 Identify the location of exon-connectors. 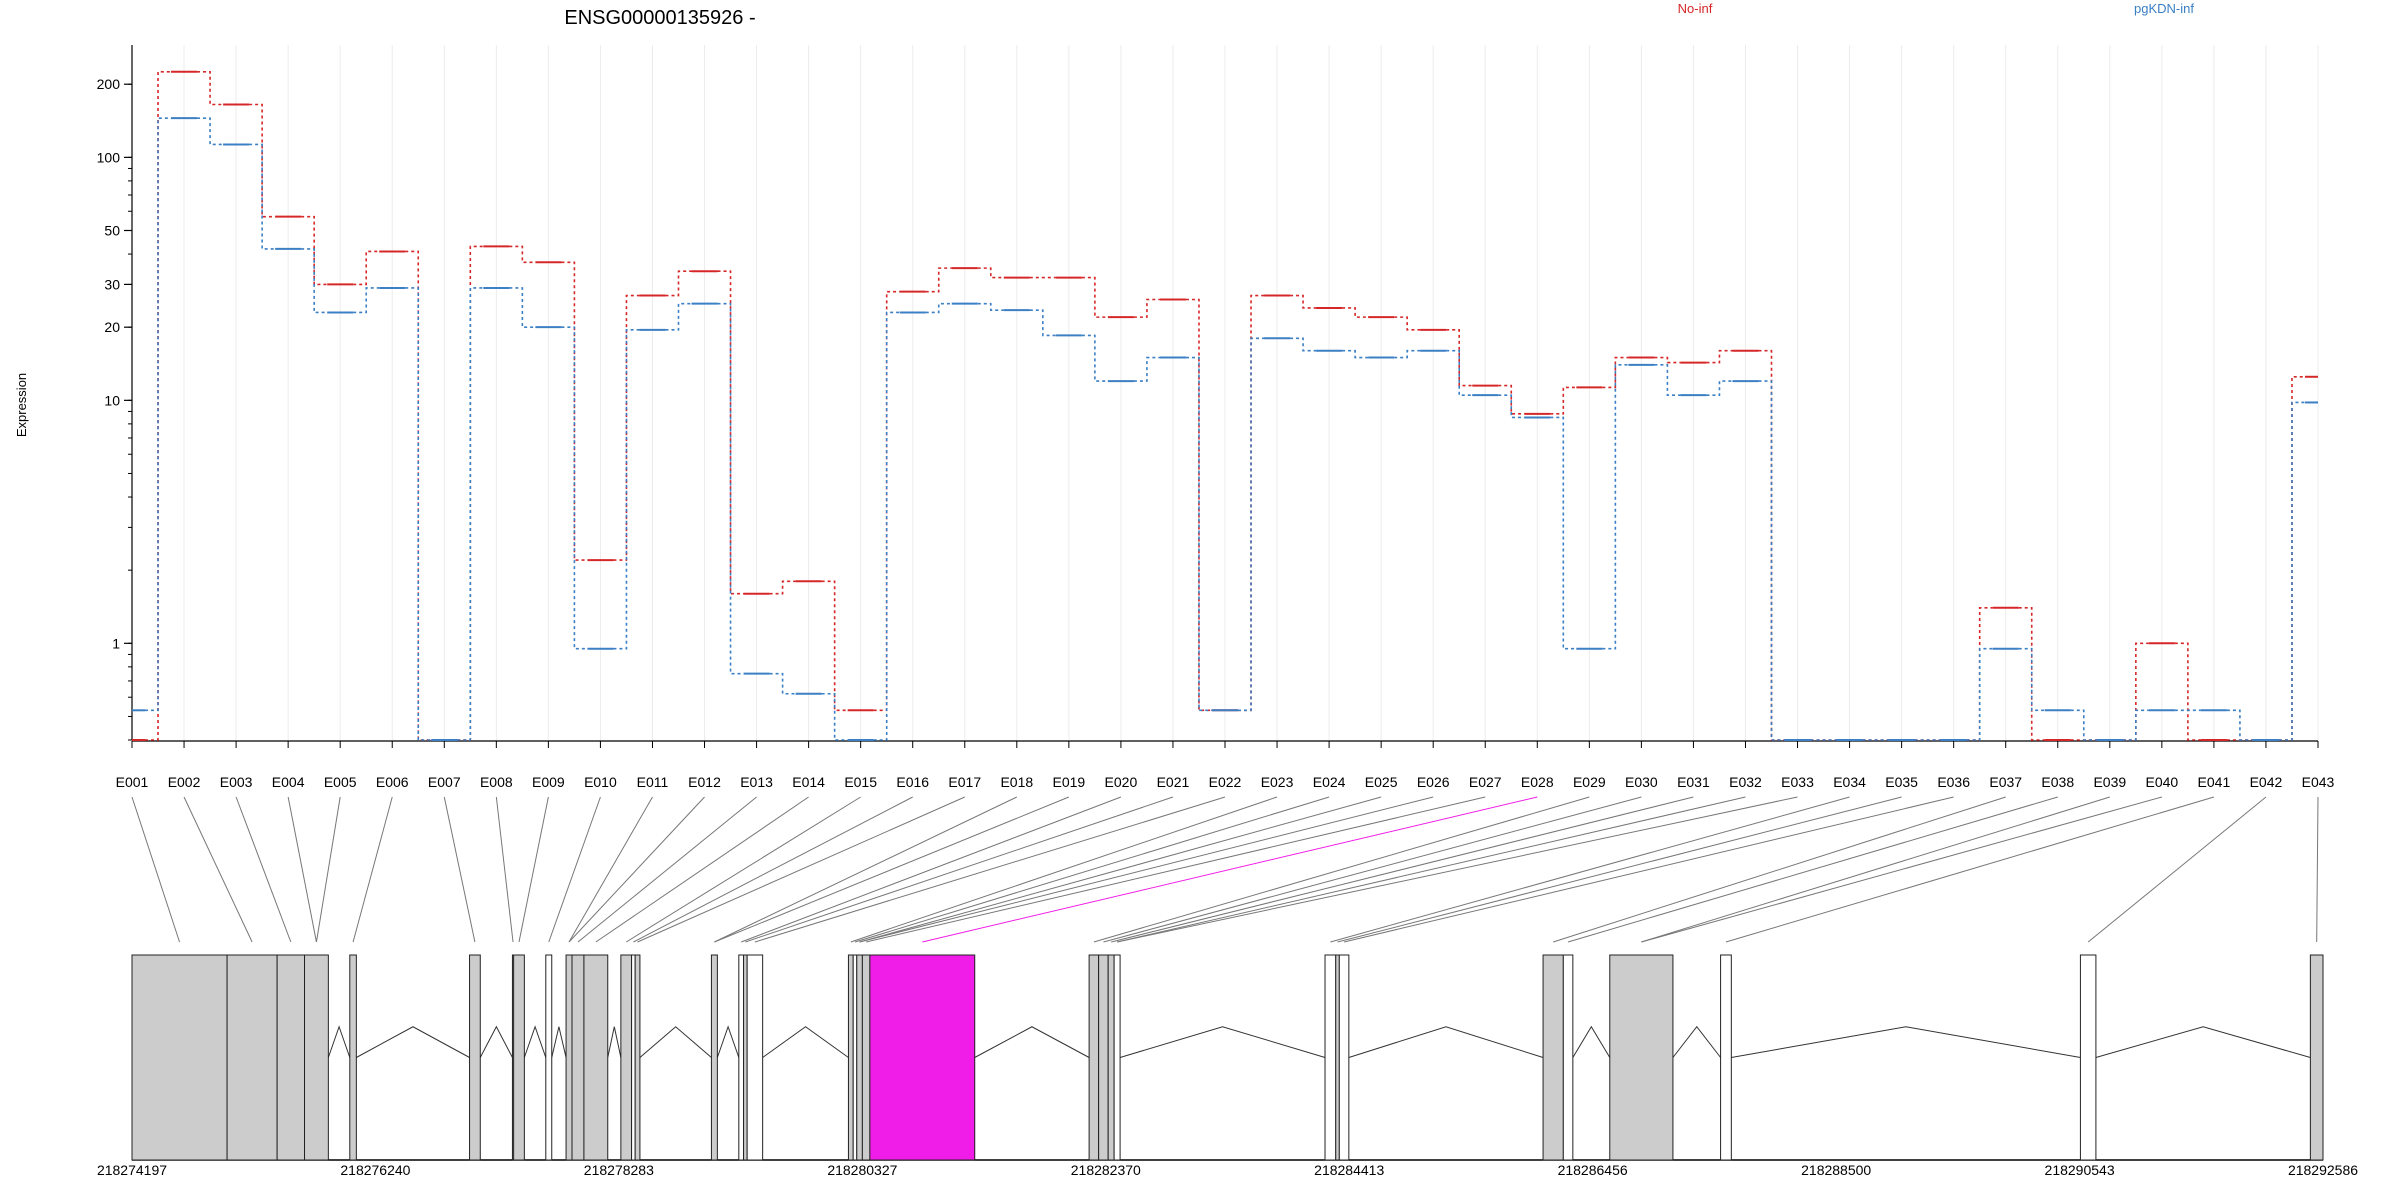
(1225, 869).